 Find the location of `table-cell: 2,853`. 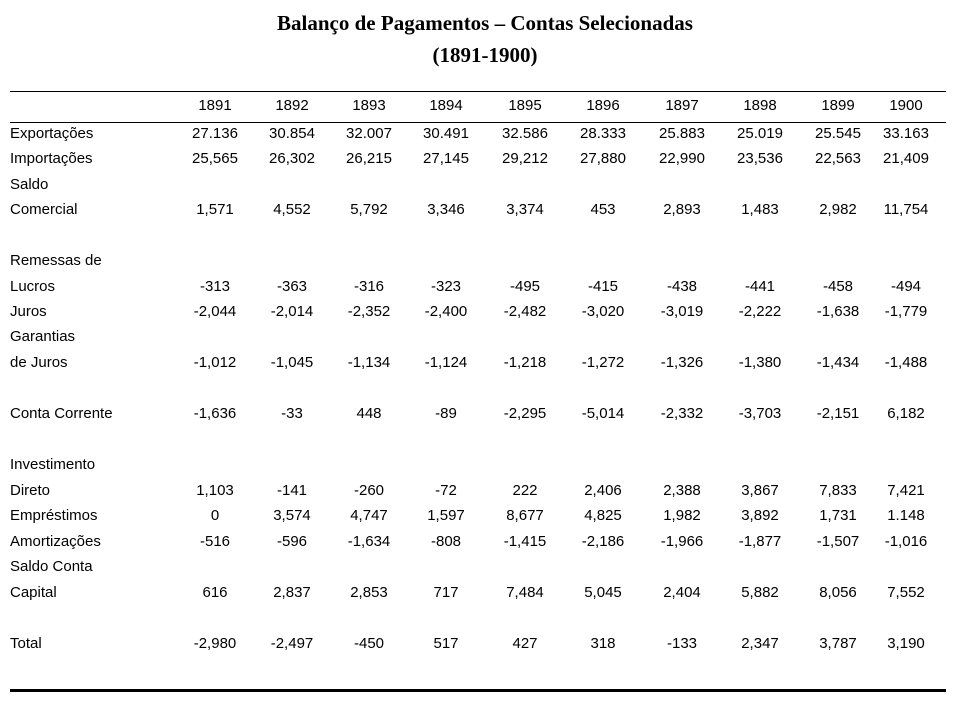

table-cell: 2,853 is located at coordinates (369, 592).